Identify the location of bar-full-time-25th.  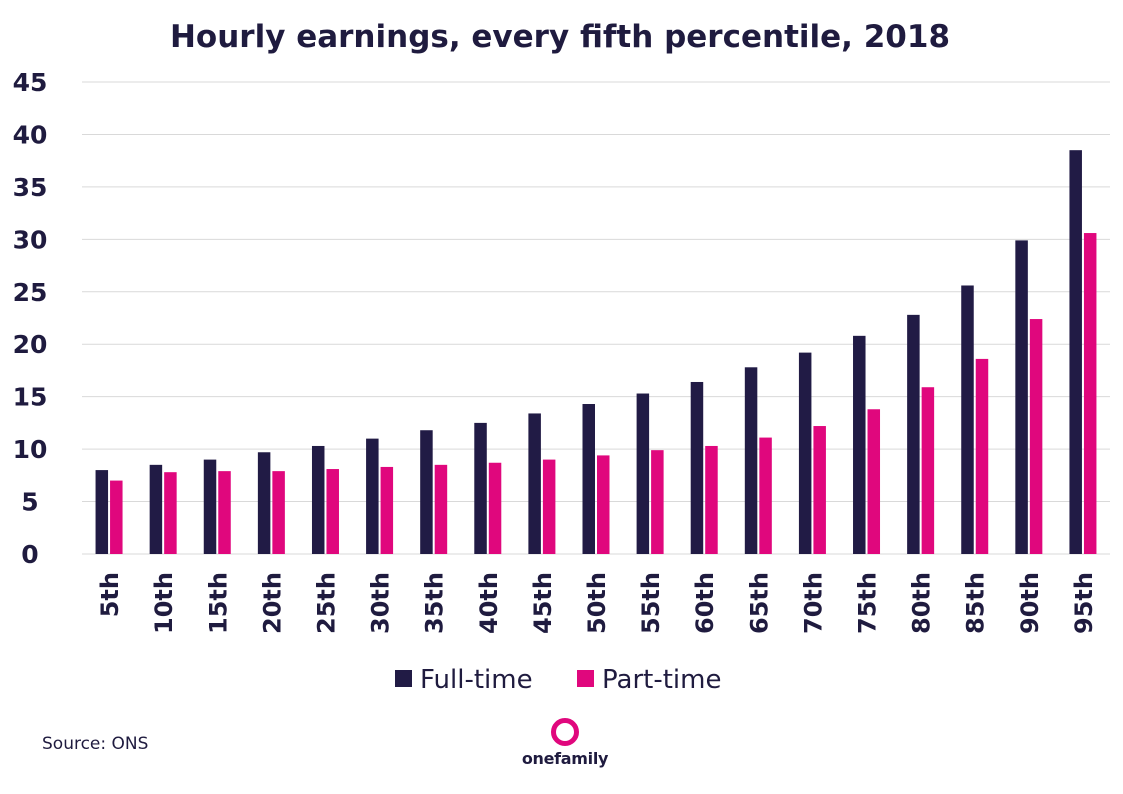
(318, 499).